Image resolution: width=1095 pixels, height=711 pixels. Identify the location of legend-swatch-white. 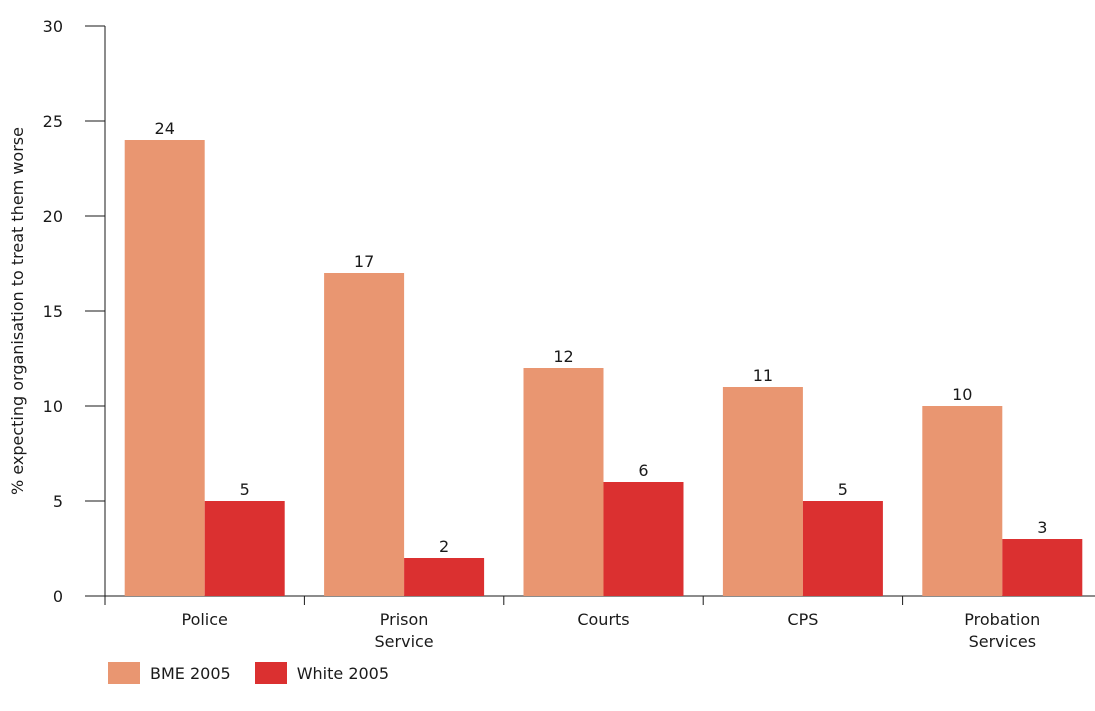
(270, 673).